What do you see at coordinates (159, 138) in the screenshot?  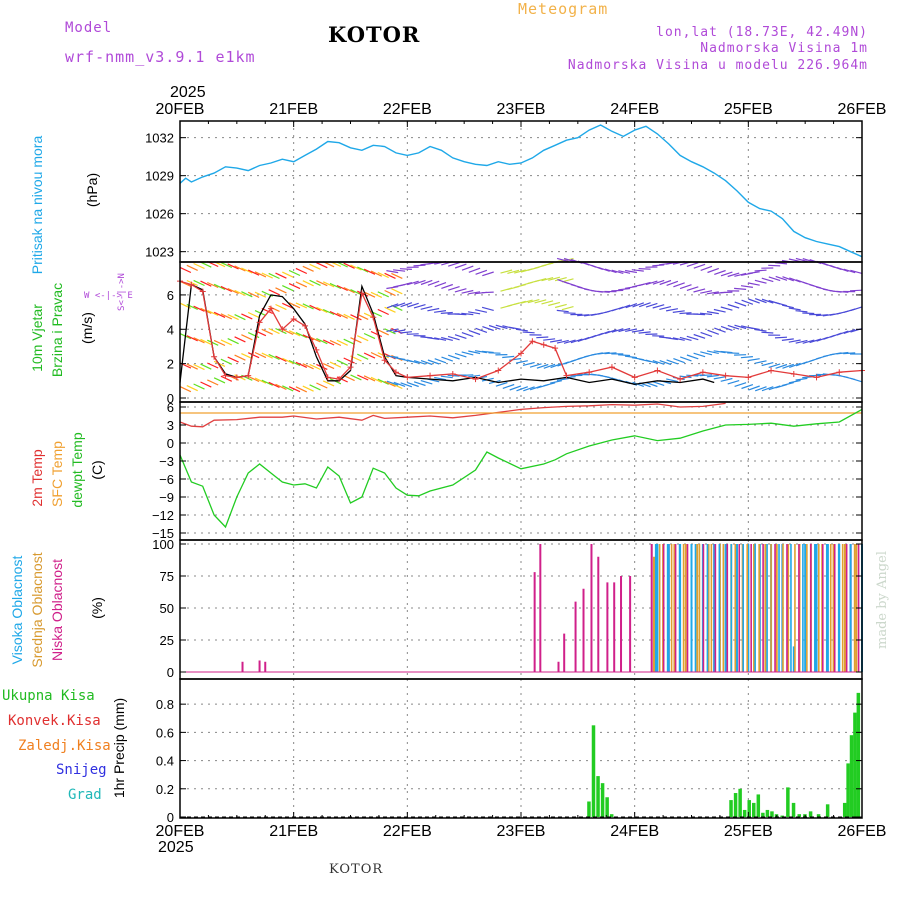 I see `pressure-ytick-label: 1032` at bounding box center [159, 138].